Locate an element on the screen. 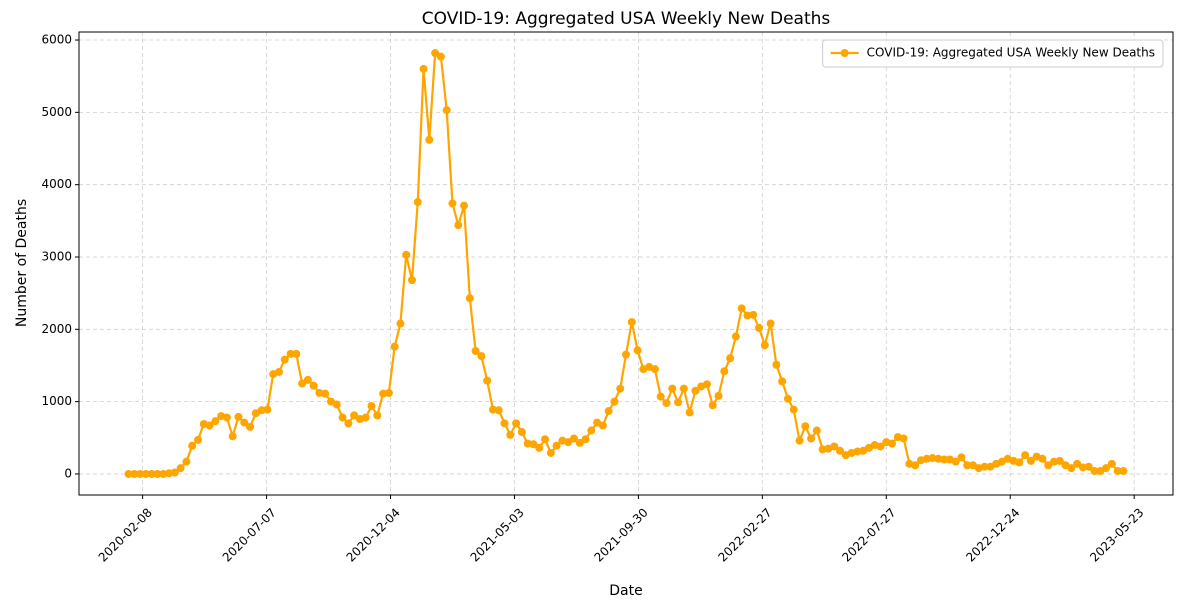 The image size is (1189, 605). y-tick-label: 3000 is located at coordinates (56, 256).